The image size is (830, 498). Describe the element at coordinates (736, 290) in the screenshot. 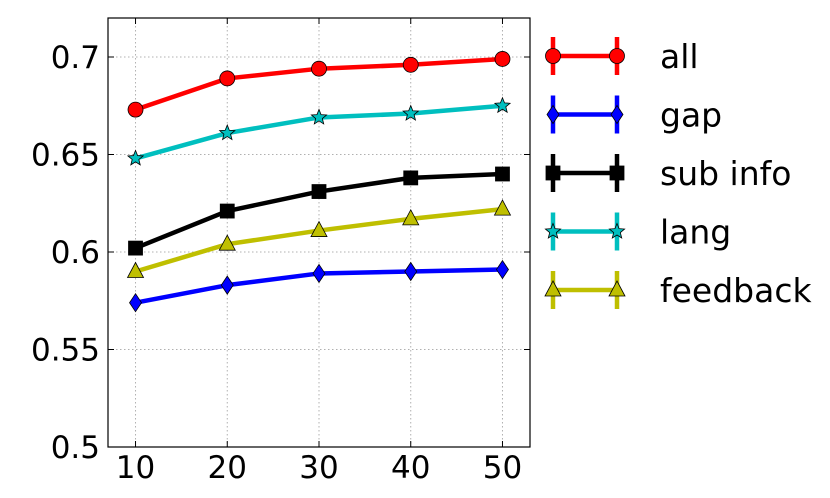

I see `legend-label-feedback: feedback` at that location.